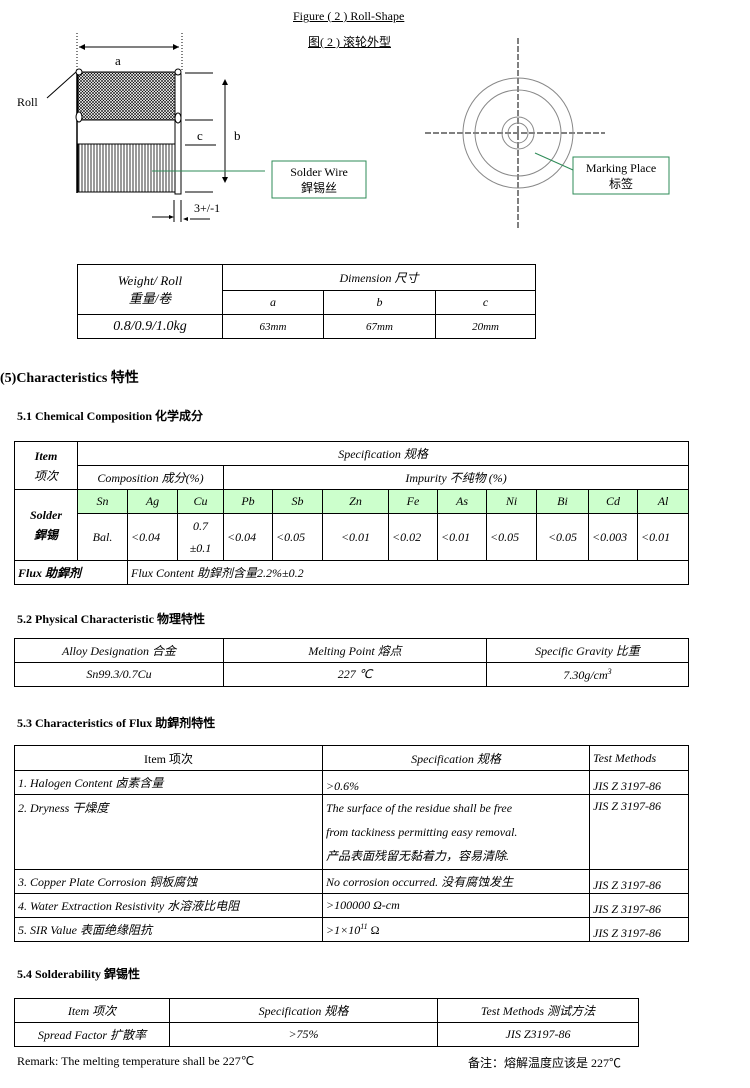 This screenshot has height=1088, width=750. Describe the element at coordinates (379, 326) in the screenshot. I see `table-cell: 67mm` at that location.